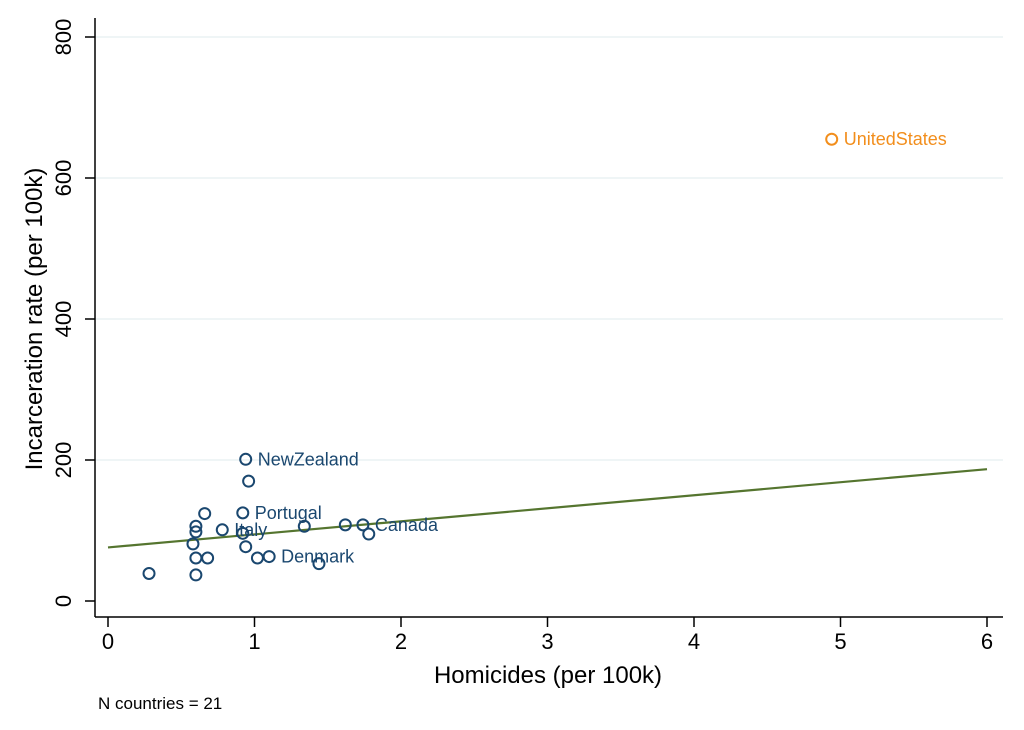 The image size is (1024, 730). Describe the element at coordinates (160, 703) in the screenshot. I see `sample-size-note: N countries = 21` at that location.